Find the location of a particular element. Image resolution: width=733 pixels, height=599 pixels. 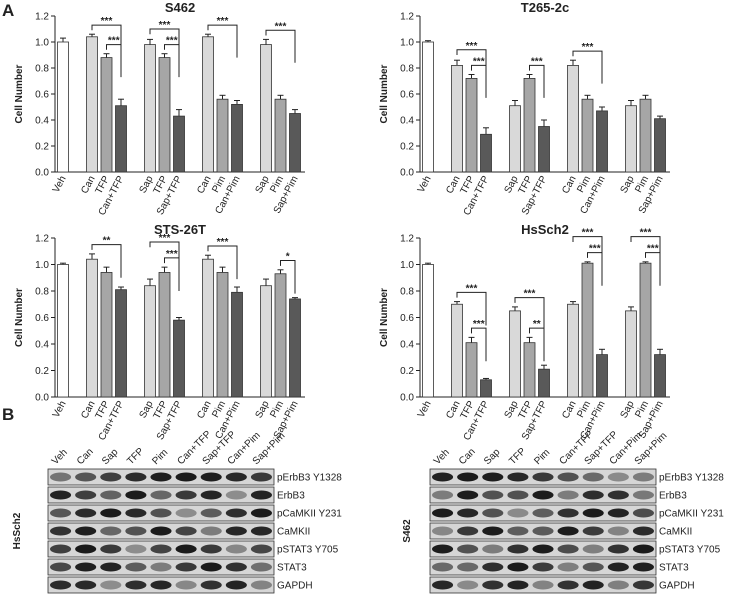

cell-line-label: HsSch2 is located at coordinates (17, 530).